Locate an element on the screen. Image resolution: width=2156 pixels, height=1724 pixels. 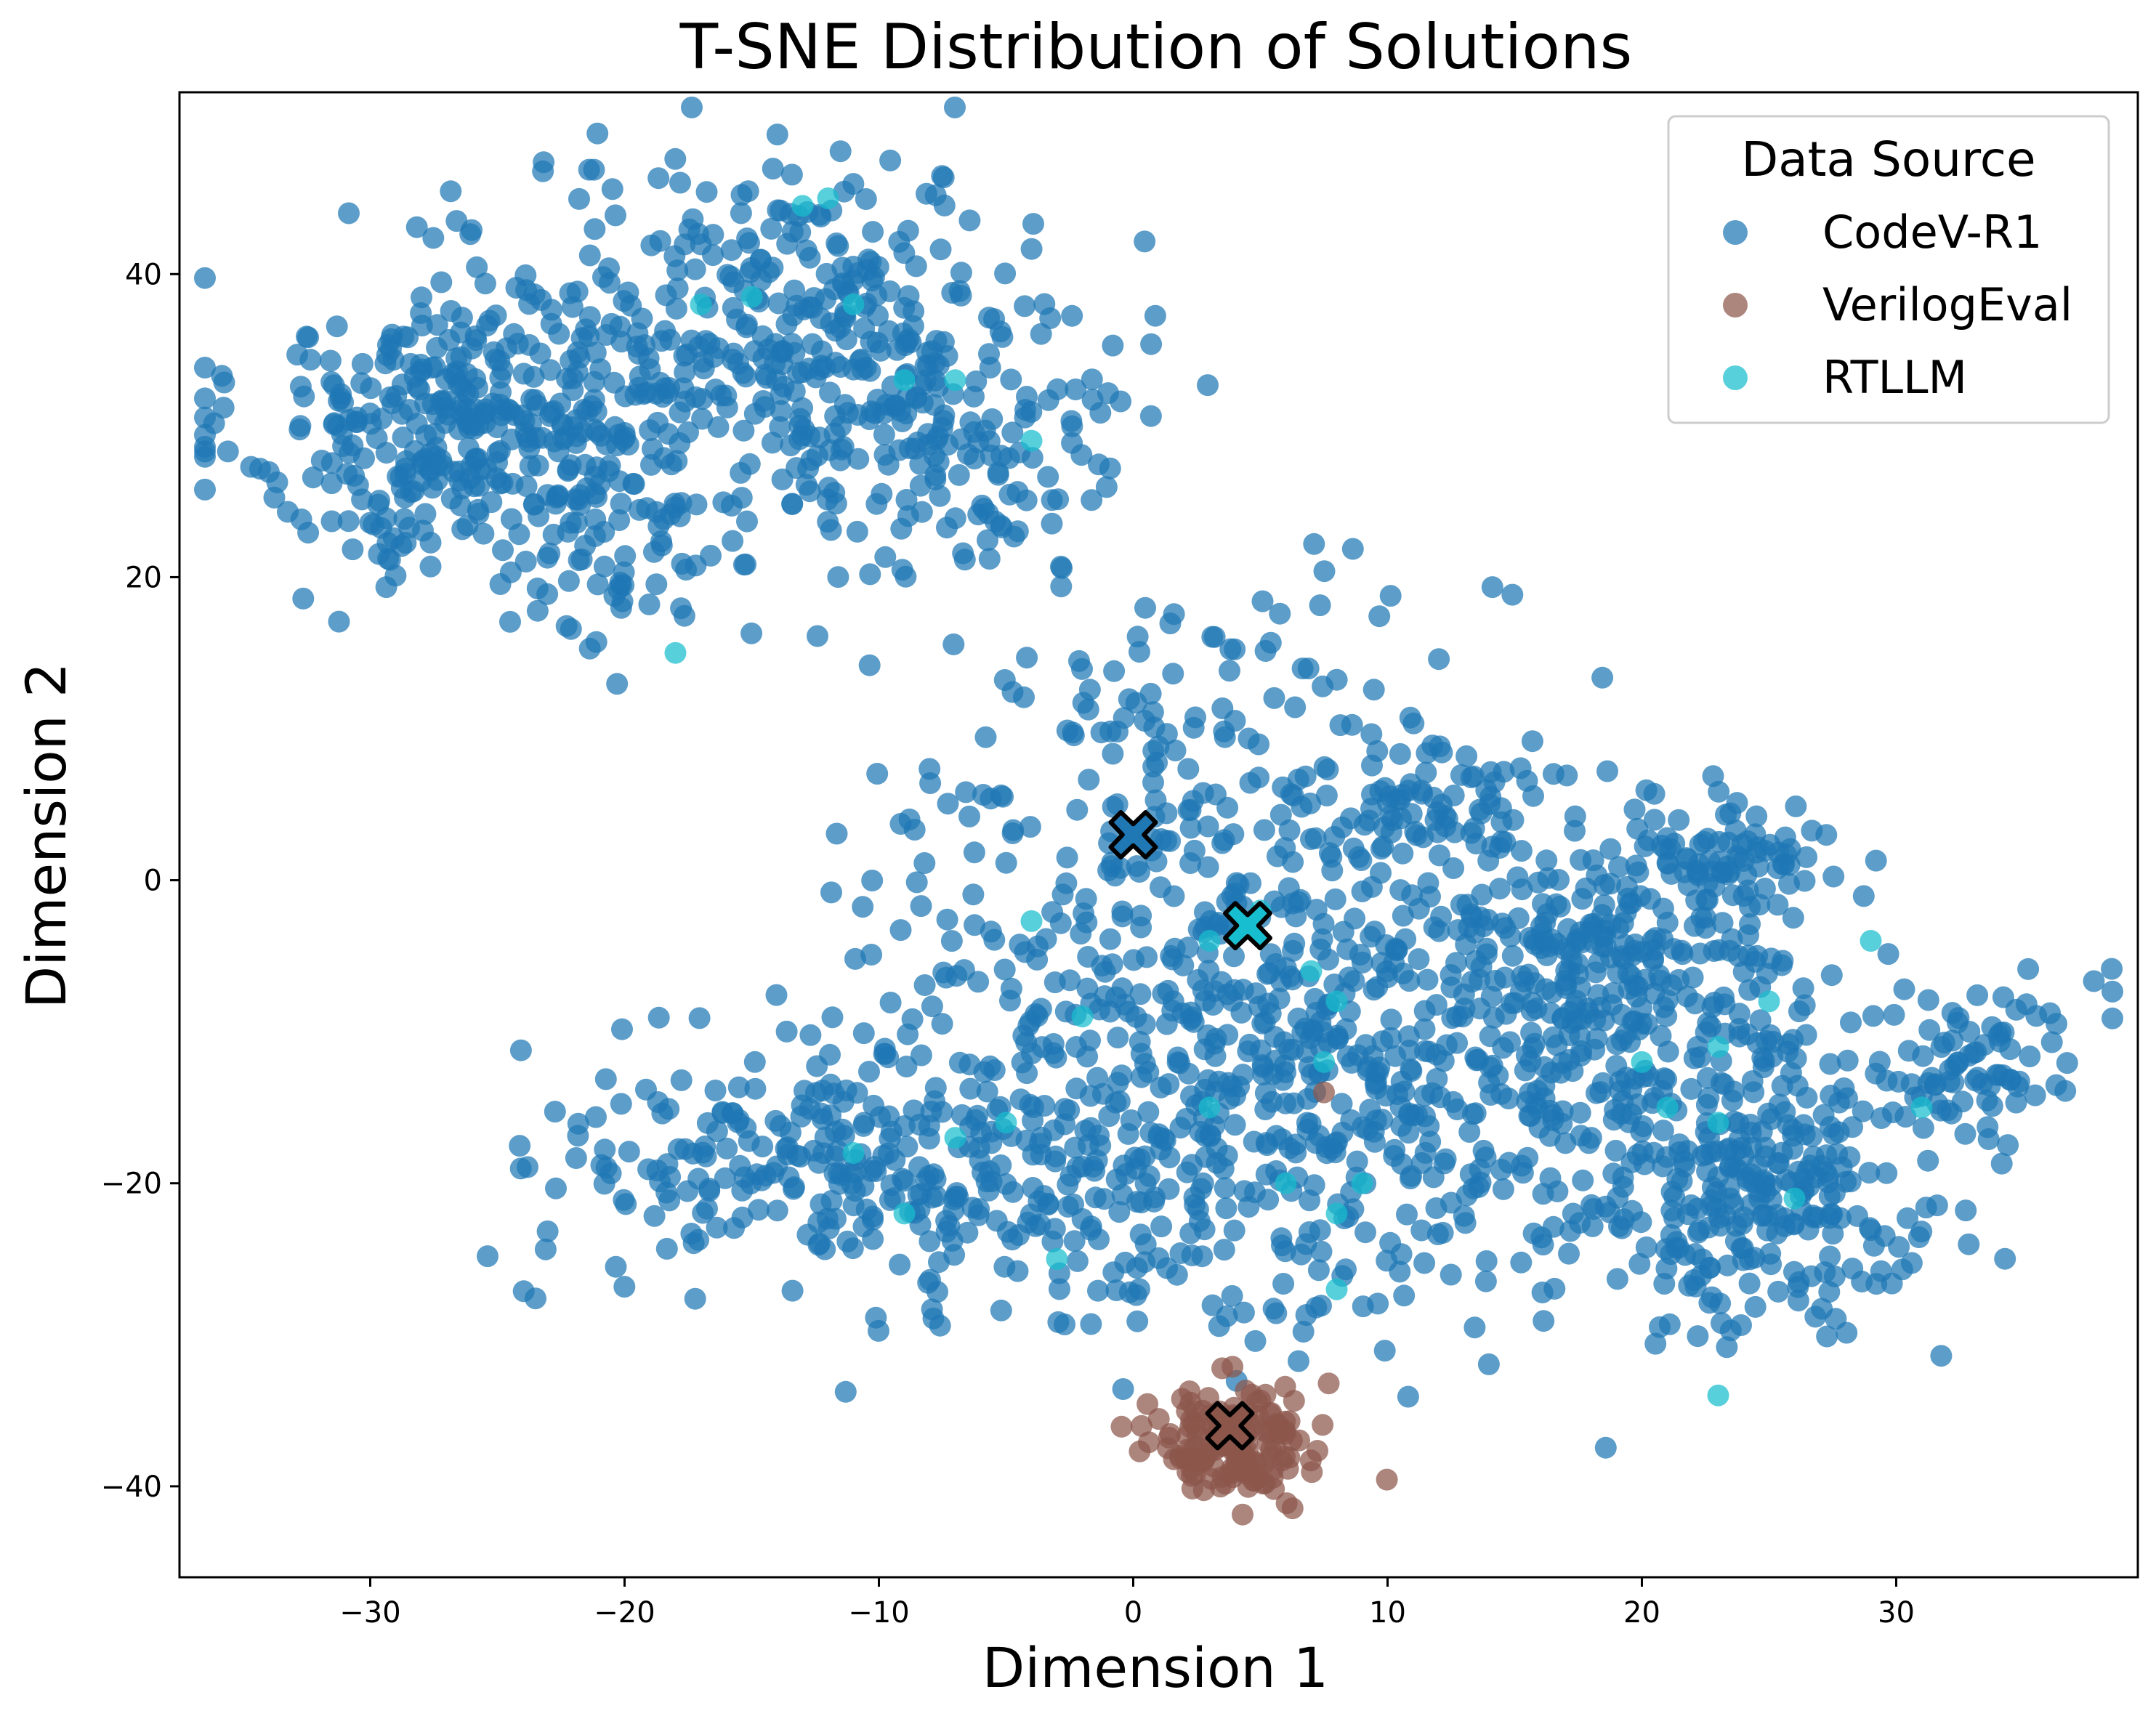
legend-marker-rtllm is located at coordinates (1736, 378).